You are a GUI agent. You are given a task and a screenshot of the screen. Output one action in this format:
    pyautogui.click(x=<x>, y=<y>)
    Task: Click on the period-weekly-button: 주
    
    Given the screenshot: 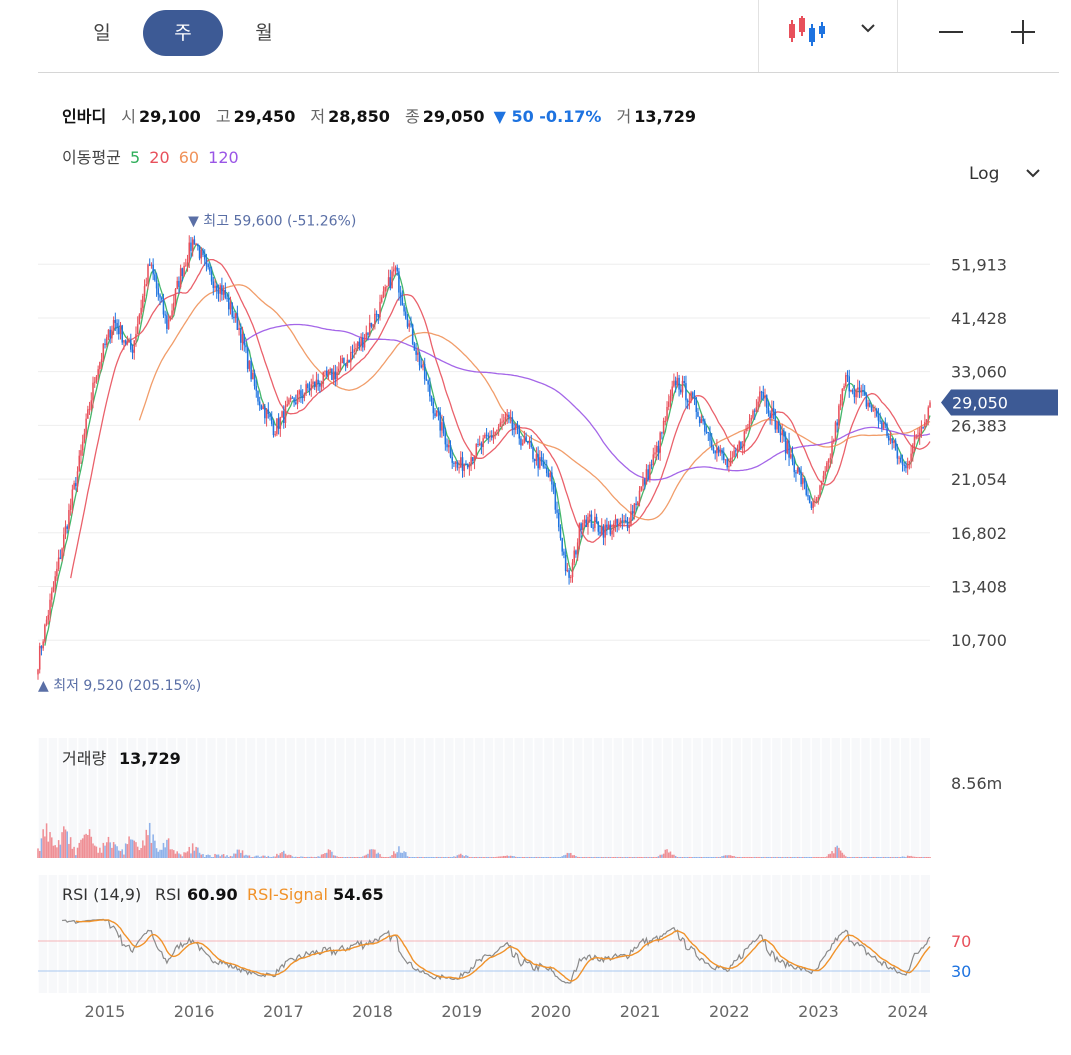 What is the action you would take?
    pyautogui.click(x=183, y=33)
    